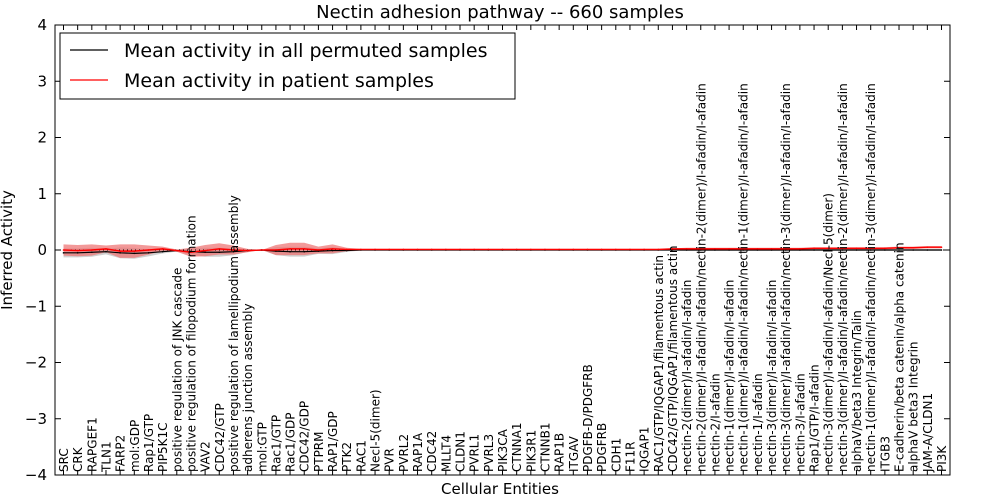 The image size is (1000, 500). I want to click on x-tick-label-43: CDC42/GTP/IQGAP1/filamentous actin, so click(673, 359).